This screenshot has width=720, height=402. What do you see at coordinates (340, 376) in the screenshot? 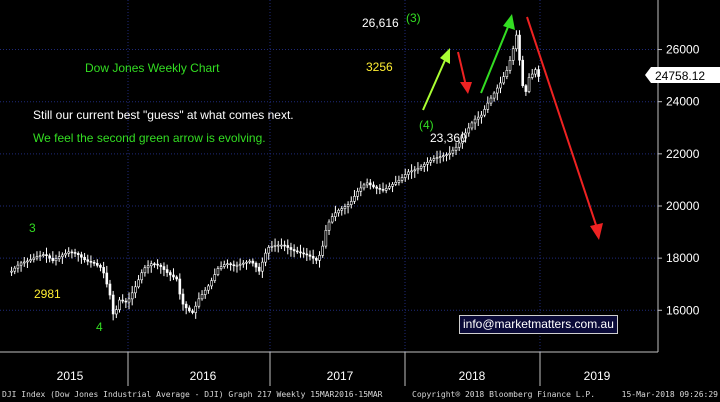
I see `x-tick-label: 2017` at bounding box center [340, 376].